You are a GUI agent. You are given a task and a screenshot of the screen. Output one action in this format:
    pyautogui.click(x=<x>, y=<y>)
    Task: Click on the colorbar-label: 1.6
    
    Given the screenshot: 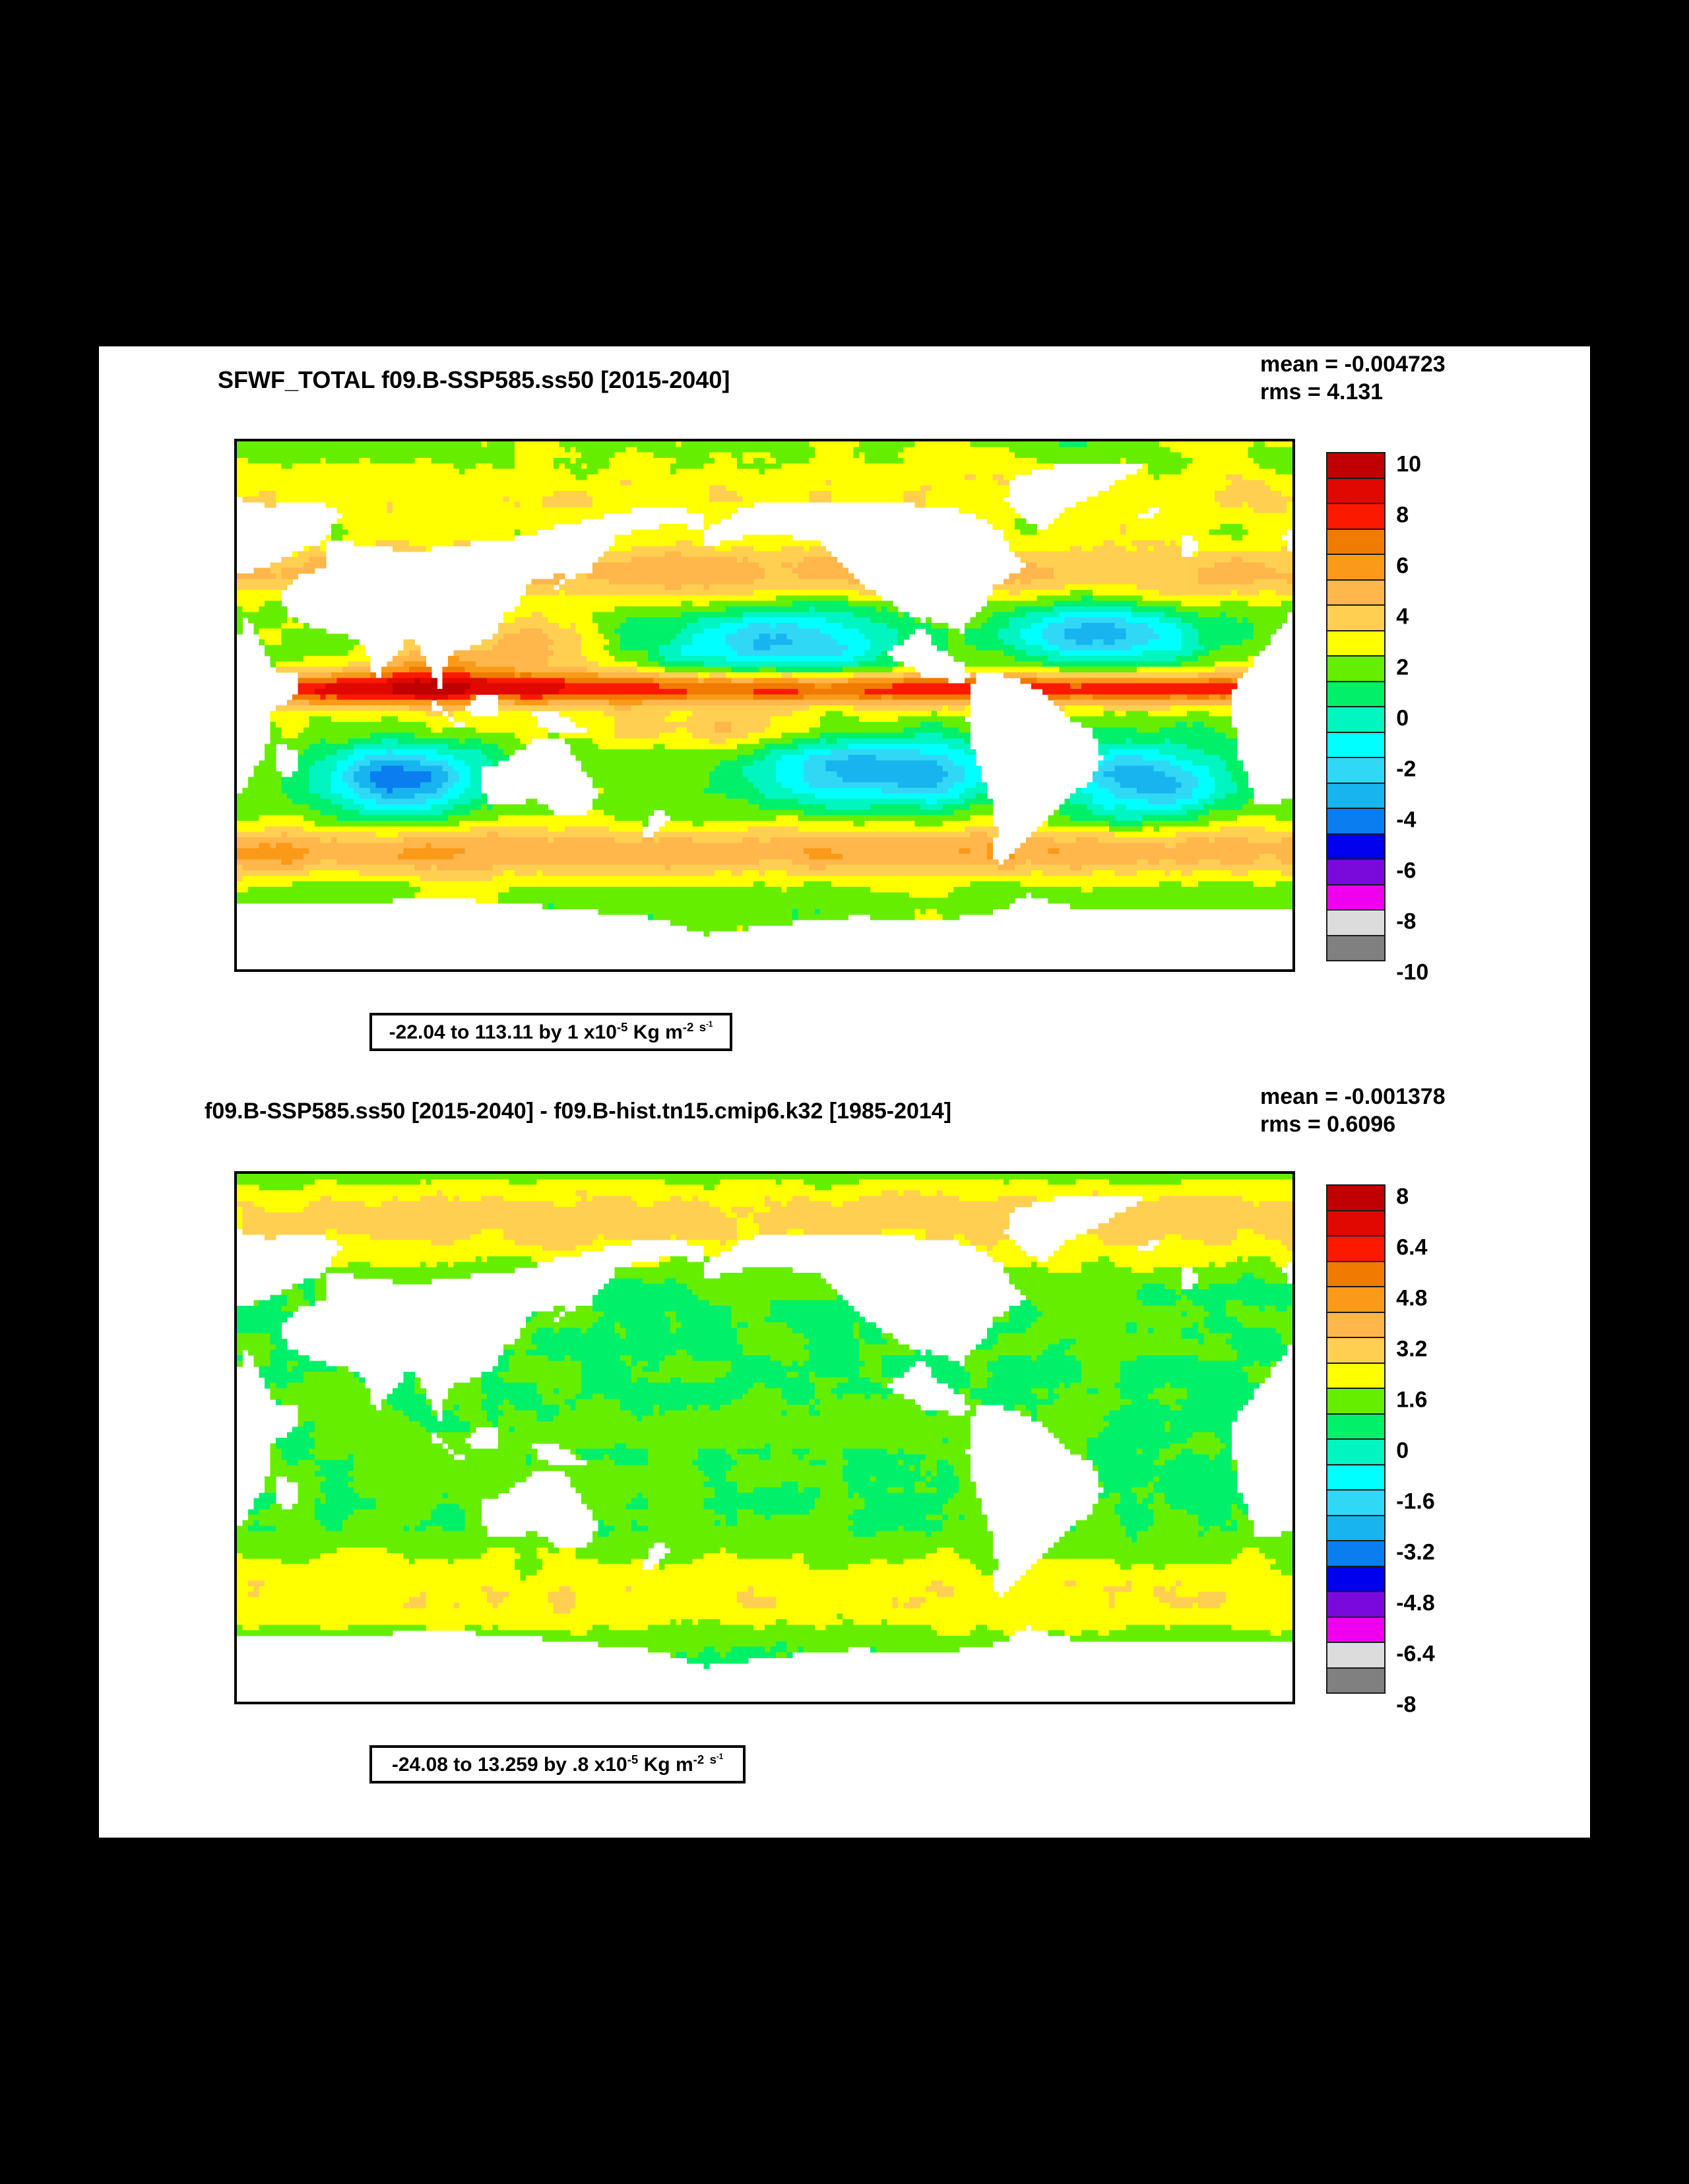 What is the action you would take?
    pyautogui.click(x=1411, y=1400)
    